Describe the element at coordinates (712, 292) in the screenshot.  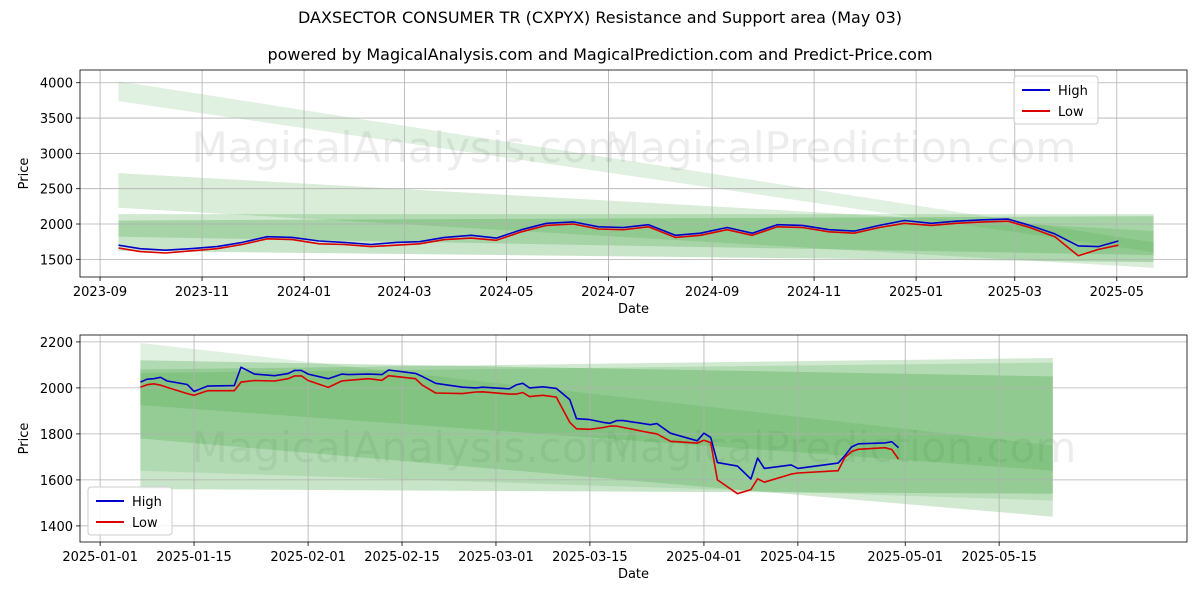
I see `x-tick-label: 2024-09` at that location.